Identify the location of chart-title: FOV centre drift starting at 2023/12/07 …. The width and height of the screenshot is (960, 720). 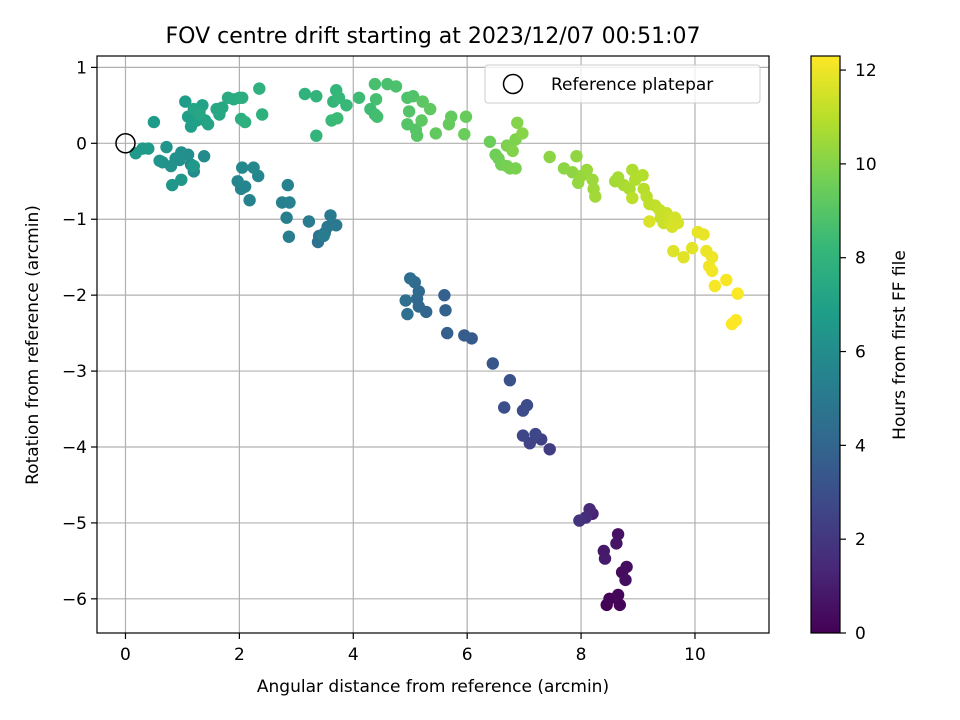
(433, 36).